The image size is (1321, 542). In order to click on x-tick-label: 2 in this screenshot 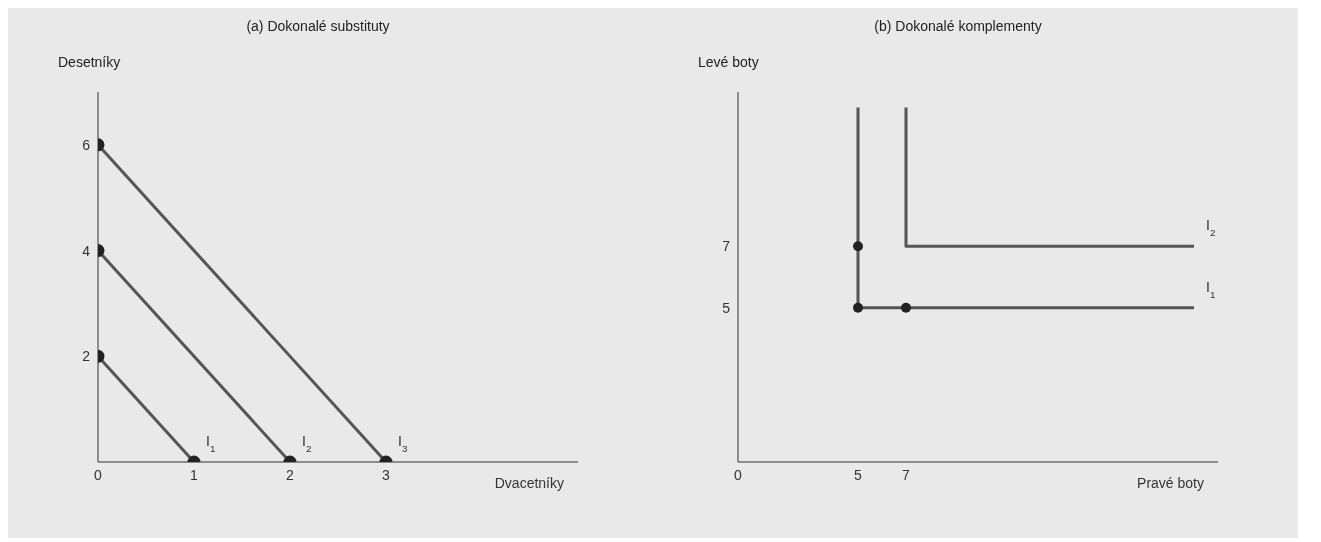, I will do `click(290, 474)`.